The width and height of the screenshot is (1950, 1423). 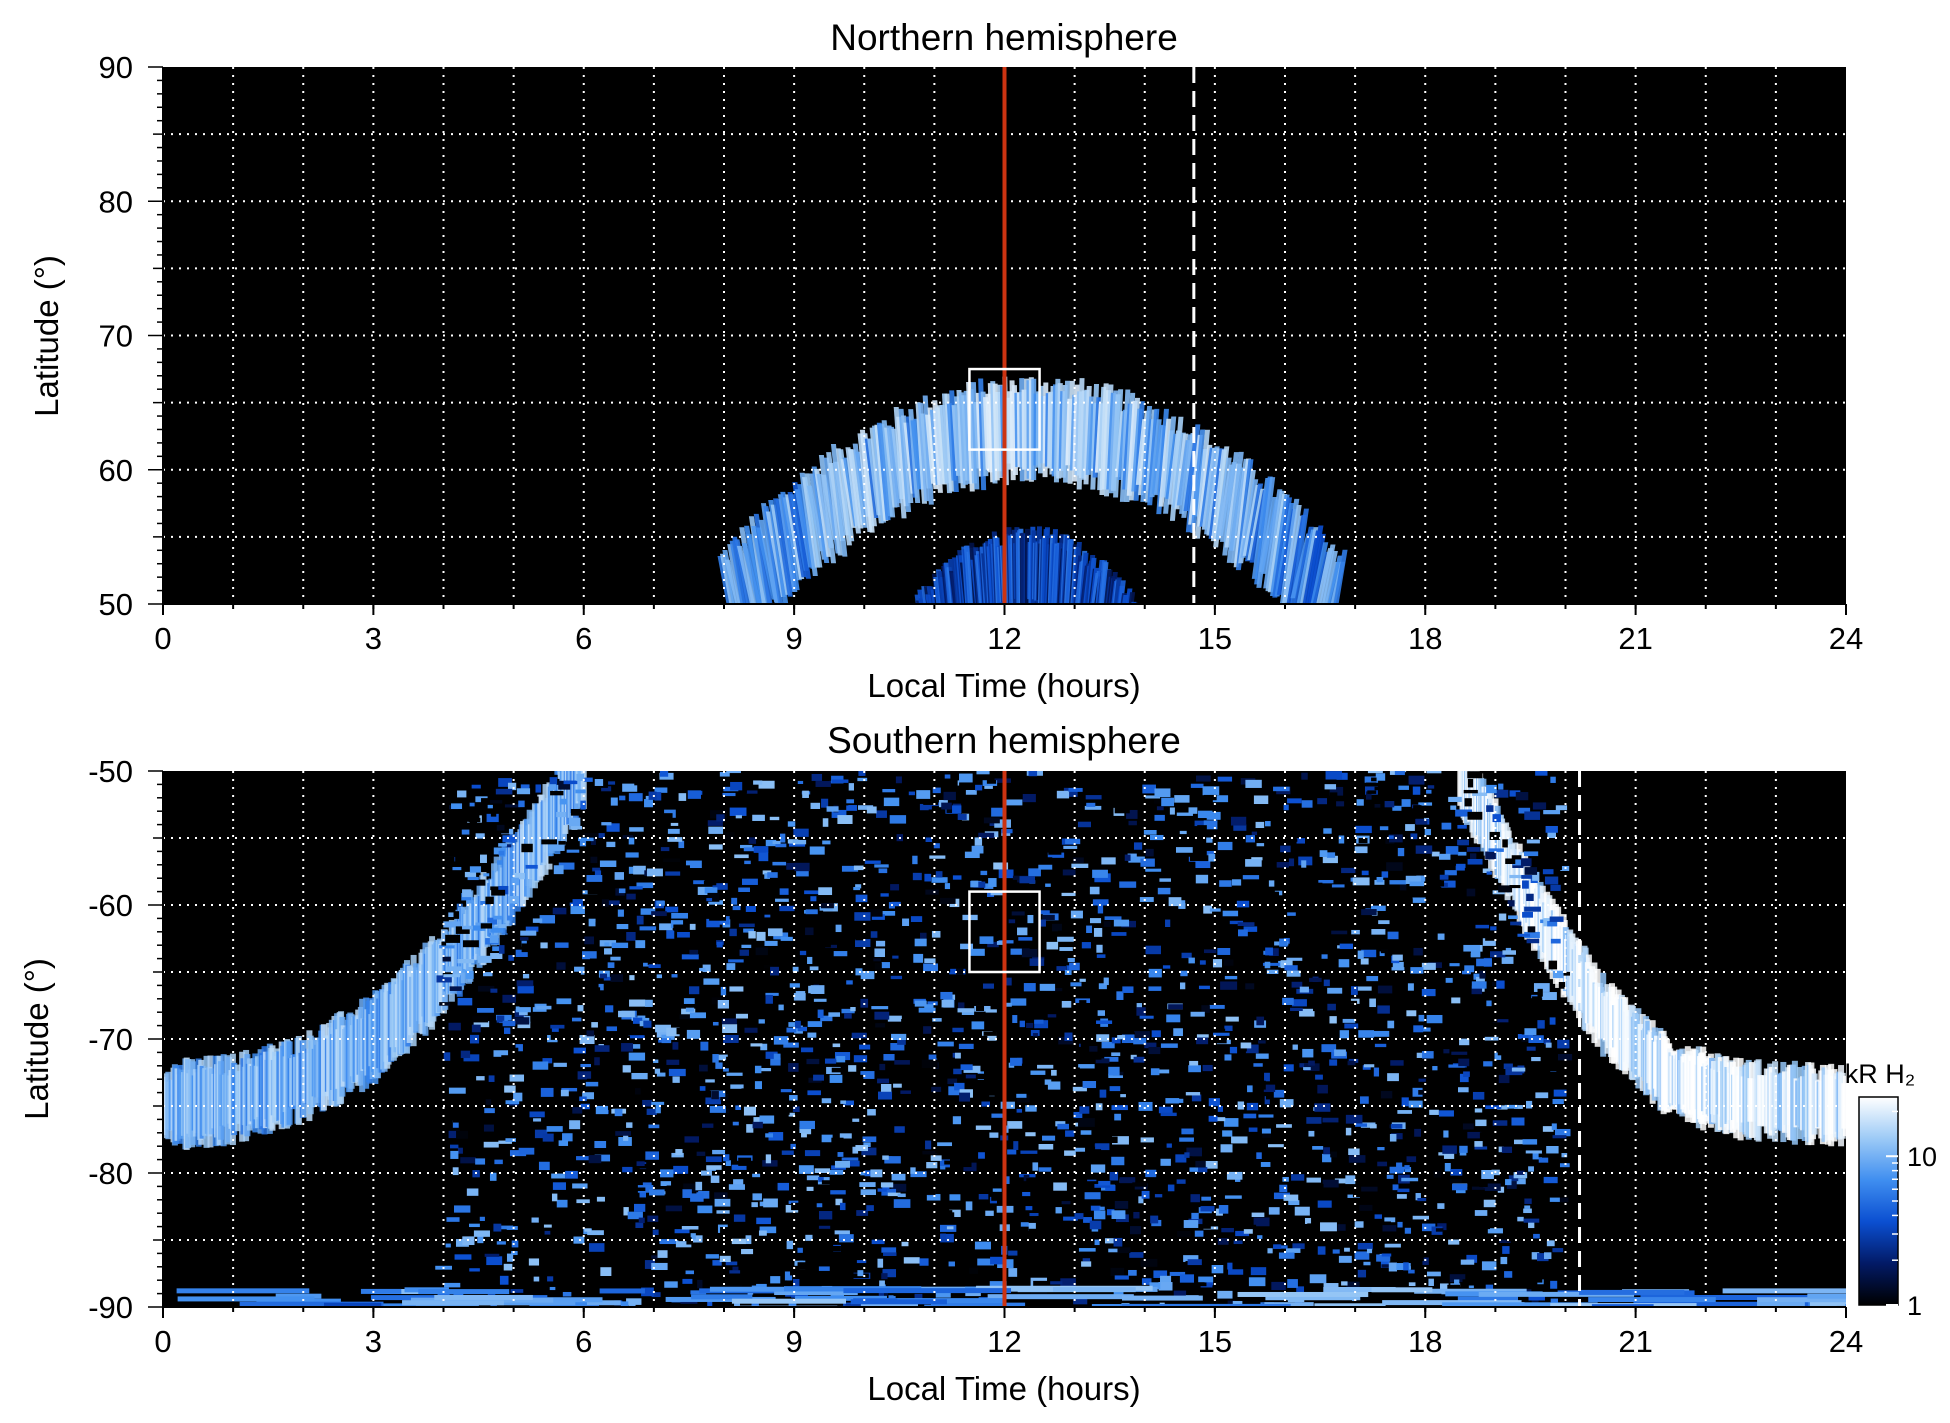 What do you see at coordinates (110, 1307) in the screenshot?
I see `south-y-tick-label: -90` at bounding box center [110, 1307].